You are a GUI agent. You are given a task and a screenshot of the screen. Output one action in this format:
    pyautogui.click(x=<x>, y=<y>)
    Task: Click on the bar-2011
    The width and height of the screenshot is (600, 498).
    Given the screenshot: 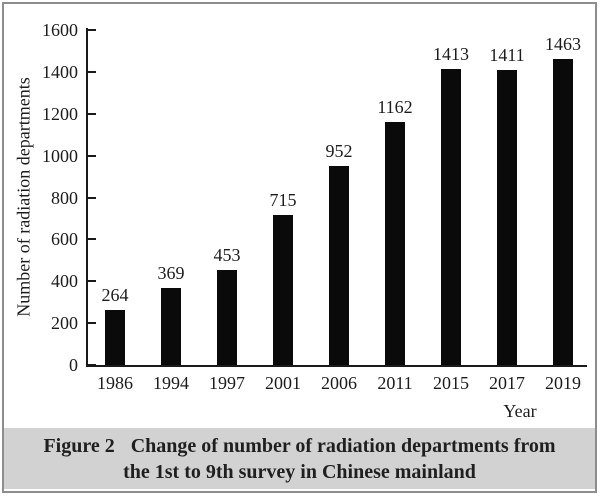 What is the action you would take?
    pyautogui.click(x=395, y=243)
    